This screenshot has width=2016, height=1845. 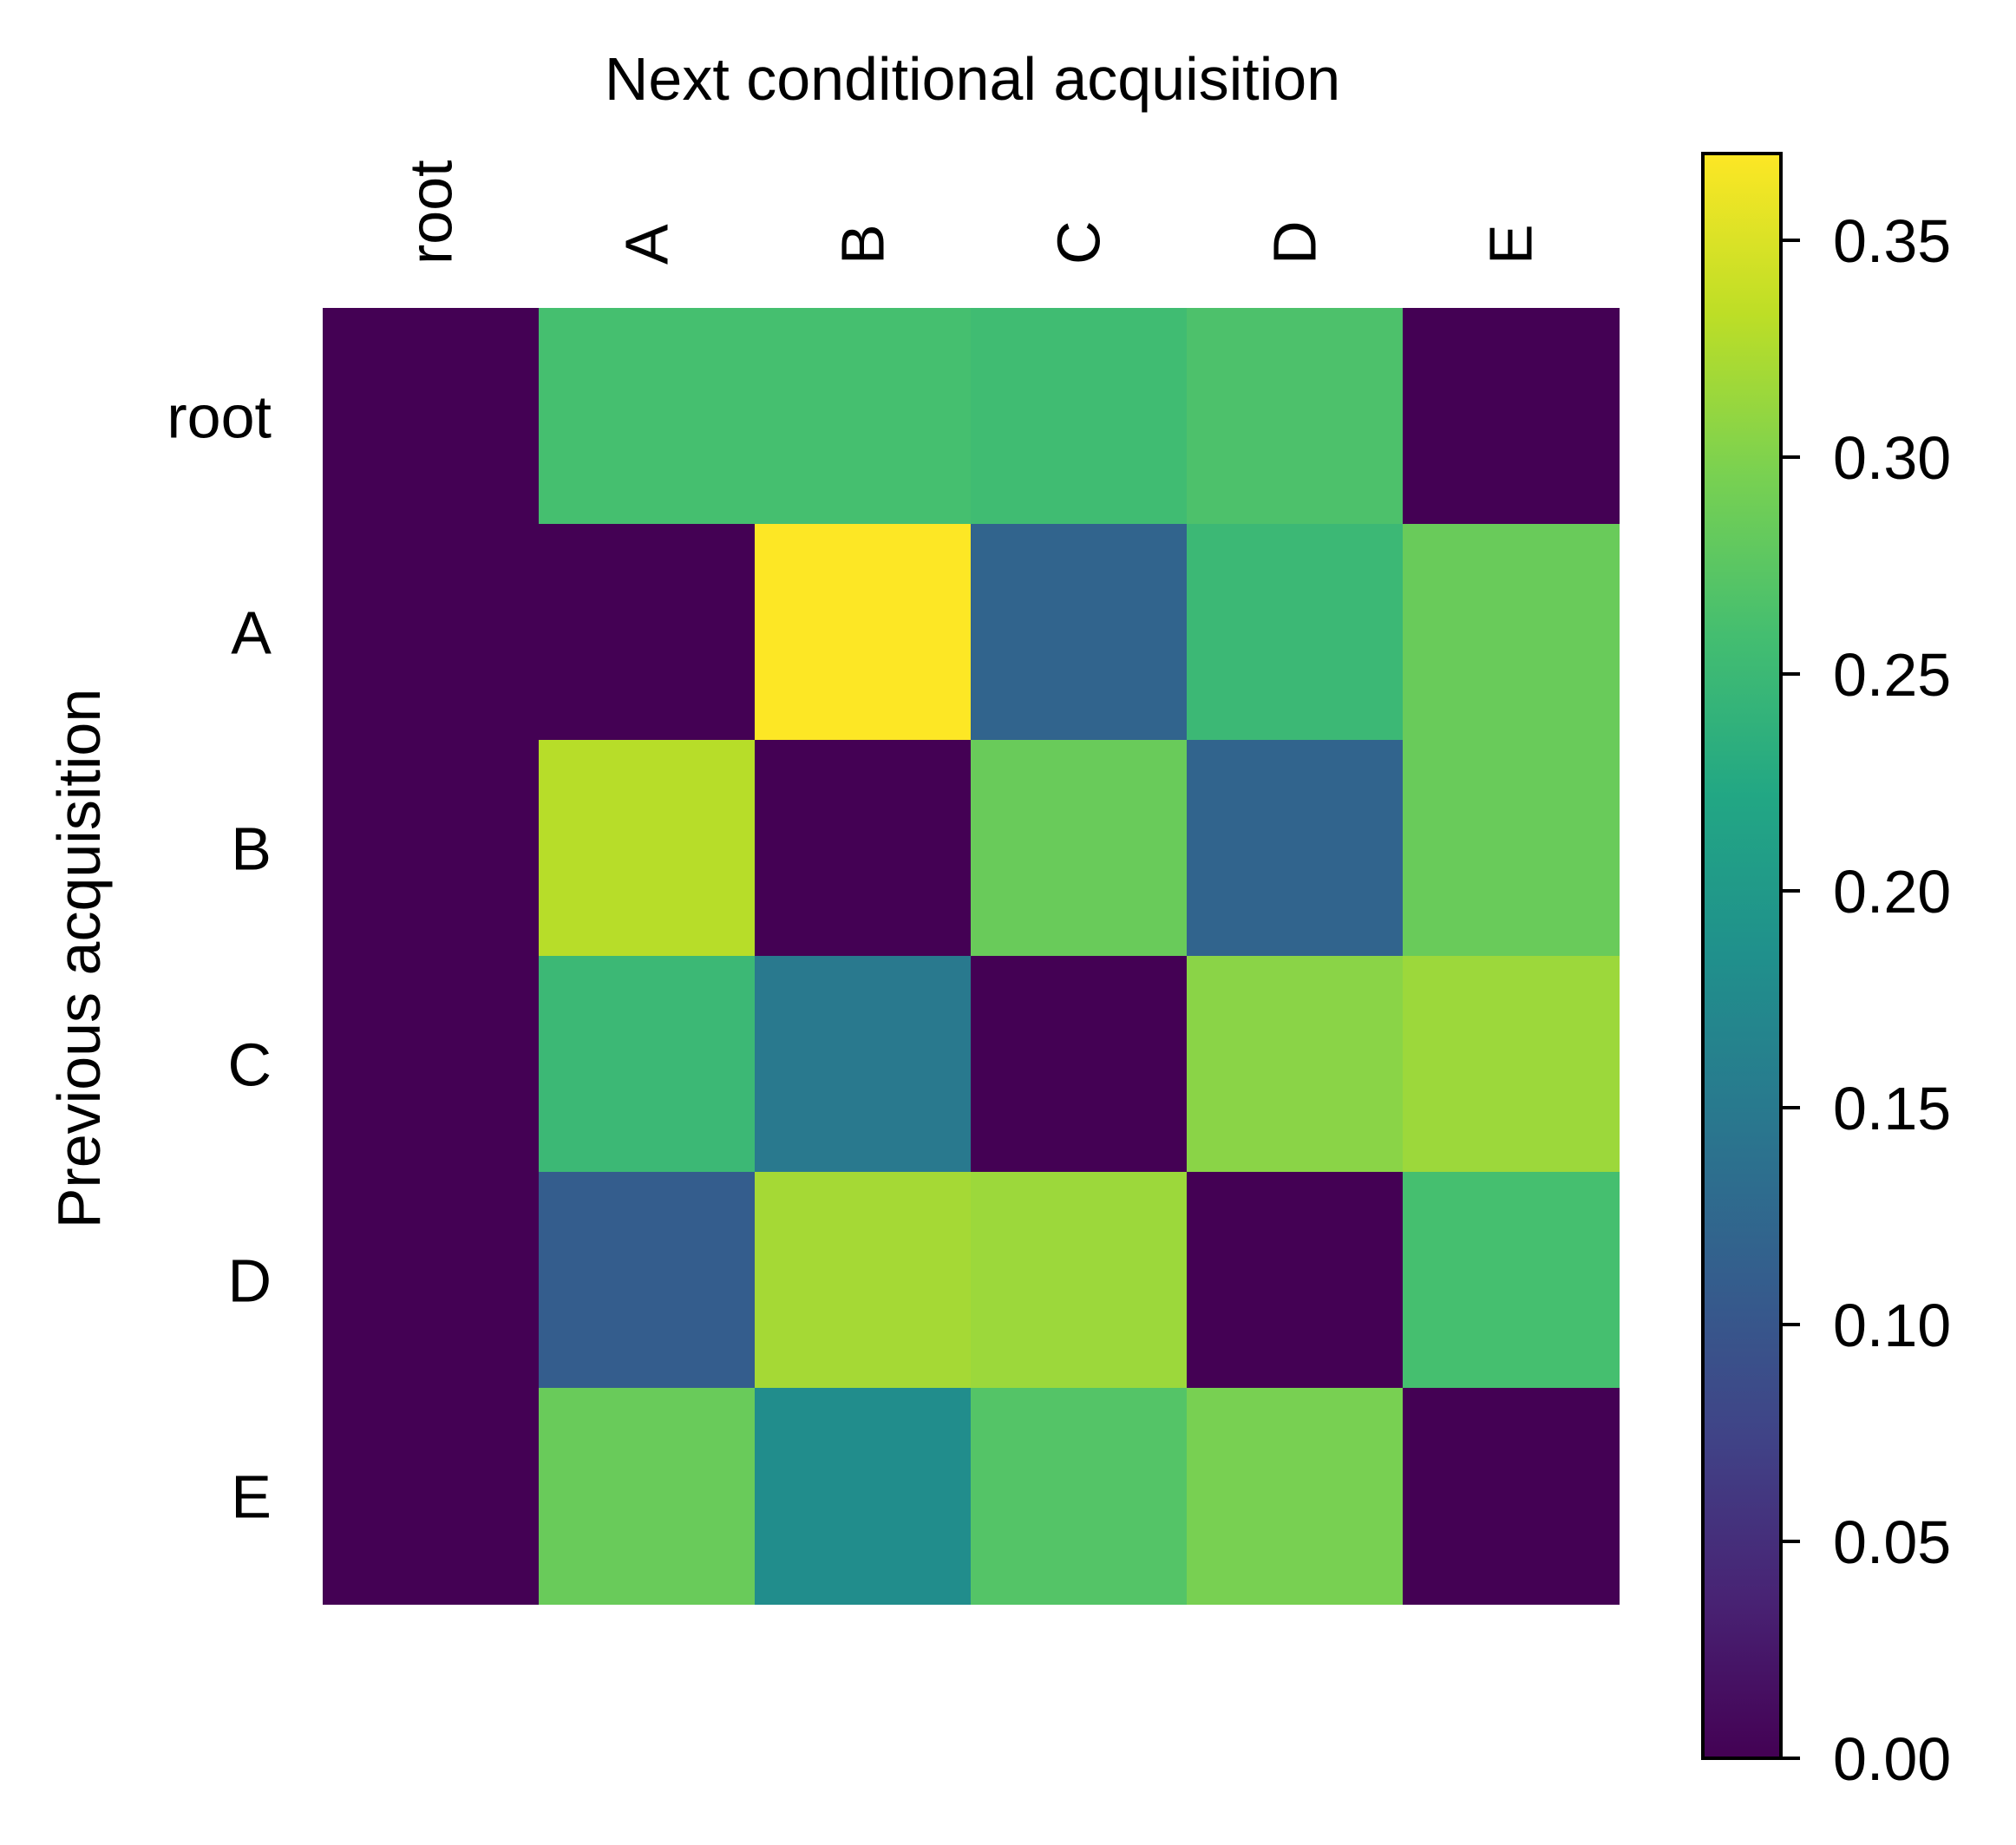 What do you see at coordinates (971, 212) in the screenshot?
I see `x-tick-labels: root A B C D E` at bounding box center [971, 212].